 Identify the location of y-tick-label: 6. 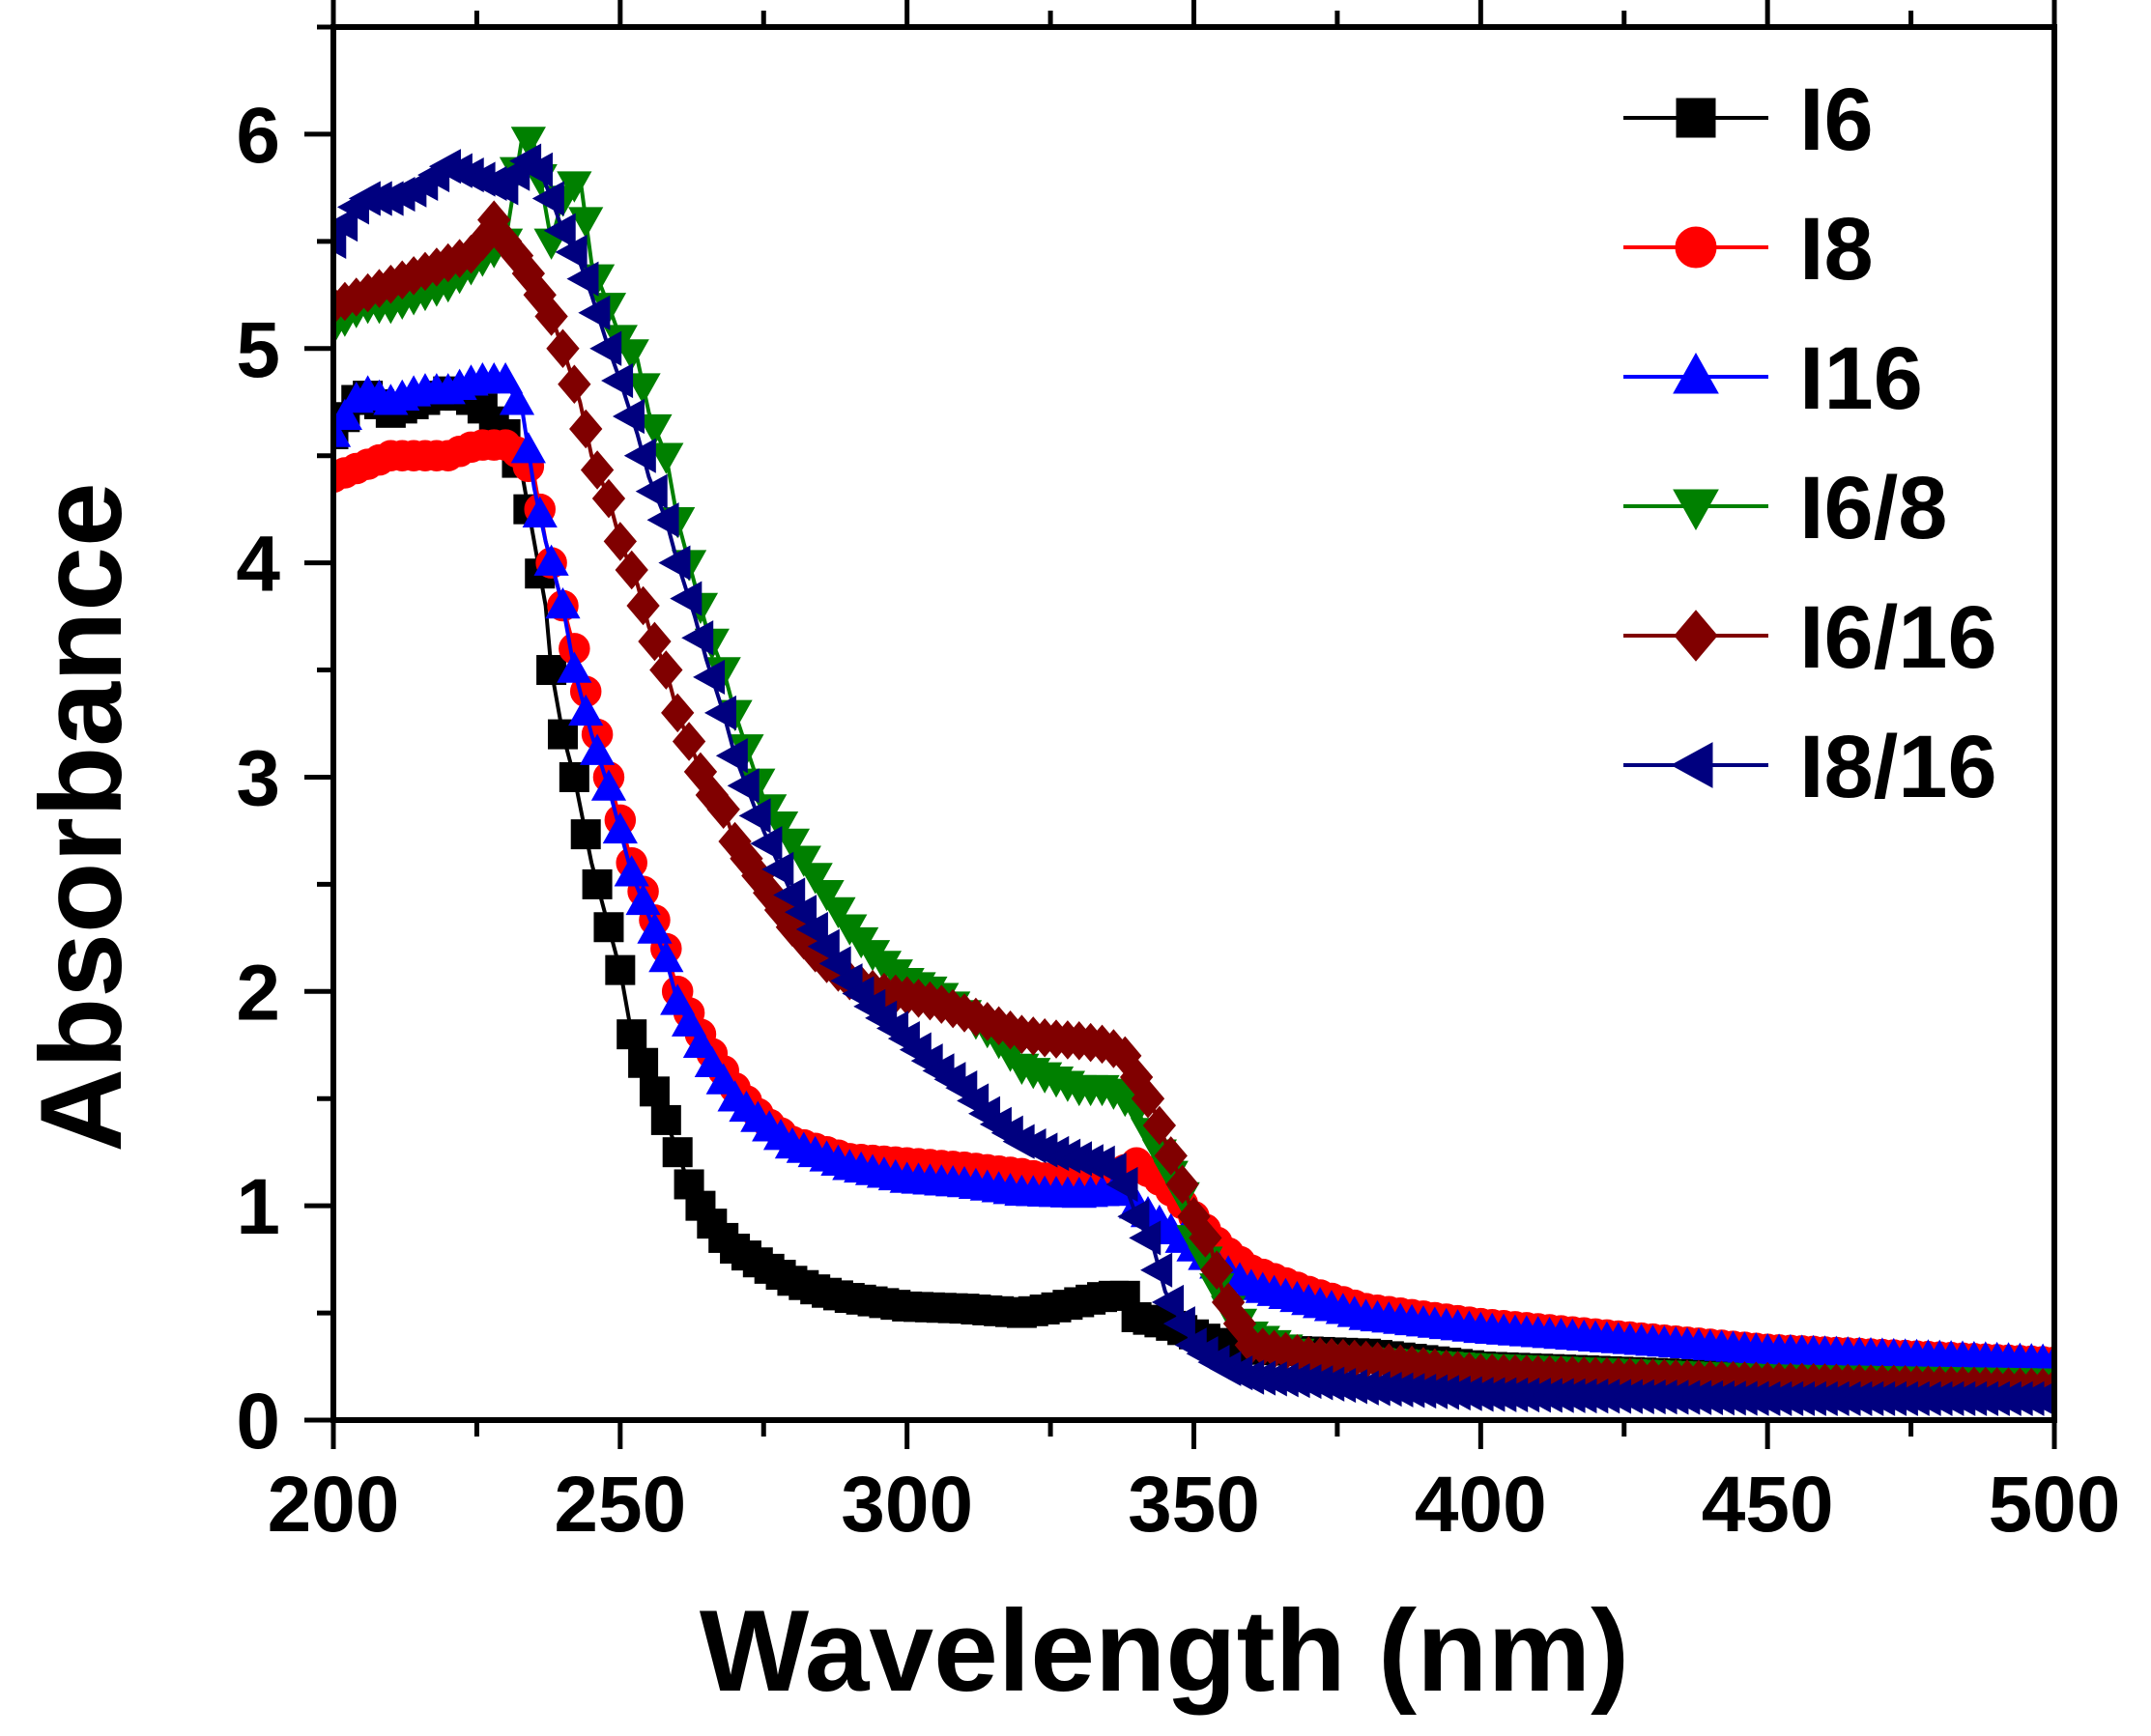
(258, 136).